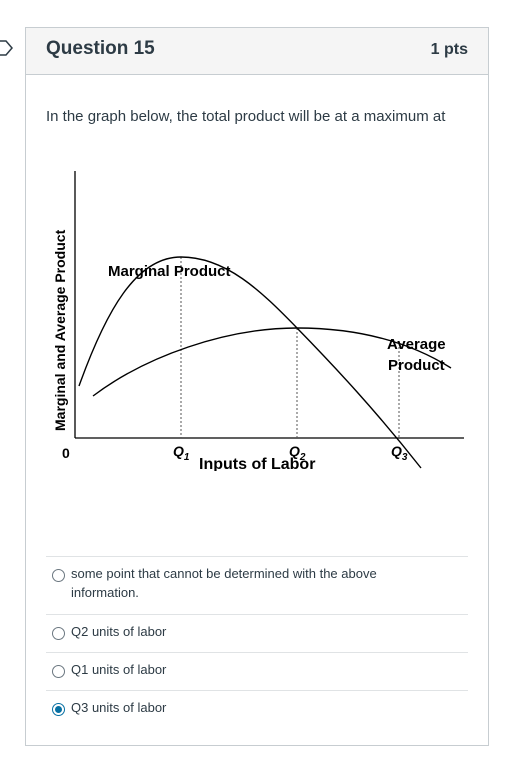  What do you see at coordinates (181, 453) in the screenshot?
I see `tick-q1: Q1` at bounding box center [181, 453].